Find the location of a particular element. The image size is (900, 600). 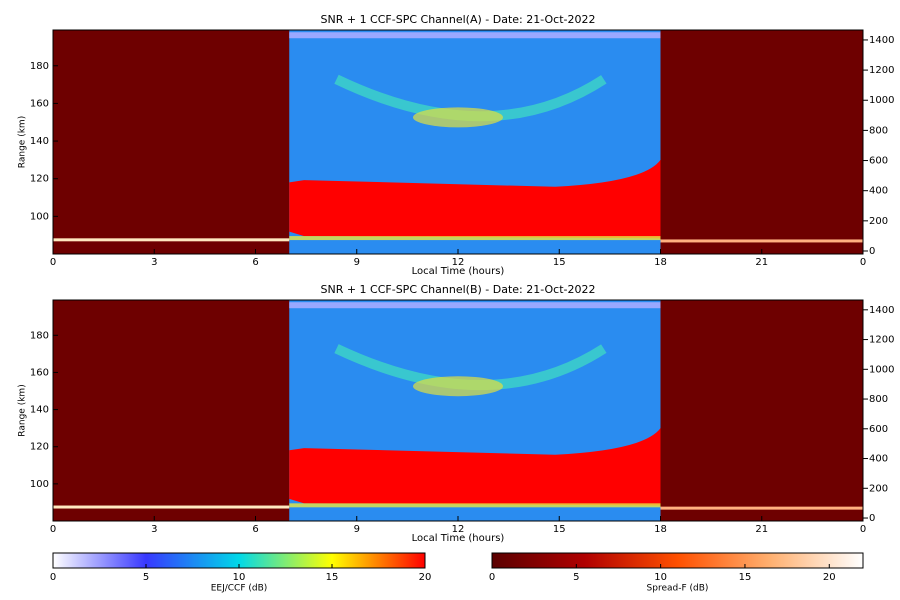

colorbar is located at coordinates (677, 560).